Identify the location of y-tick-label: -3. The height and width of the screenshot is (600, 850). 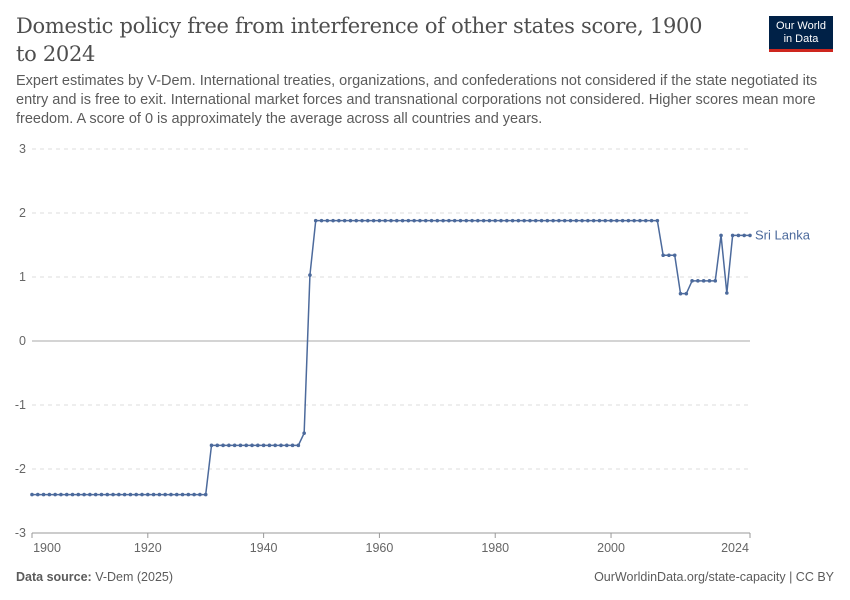
(20, 533).